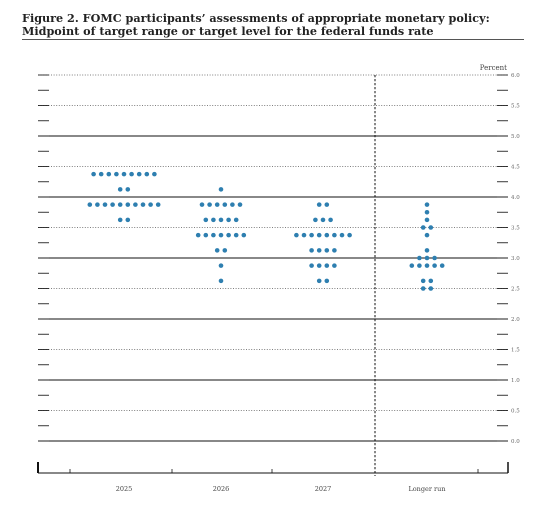  I want to click on y-tick-label: 2.5, so click(515, 290).